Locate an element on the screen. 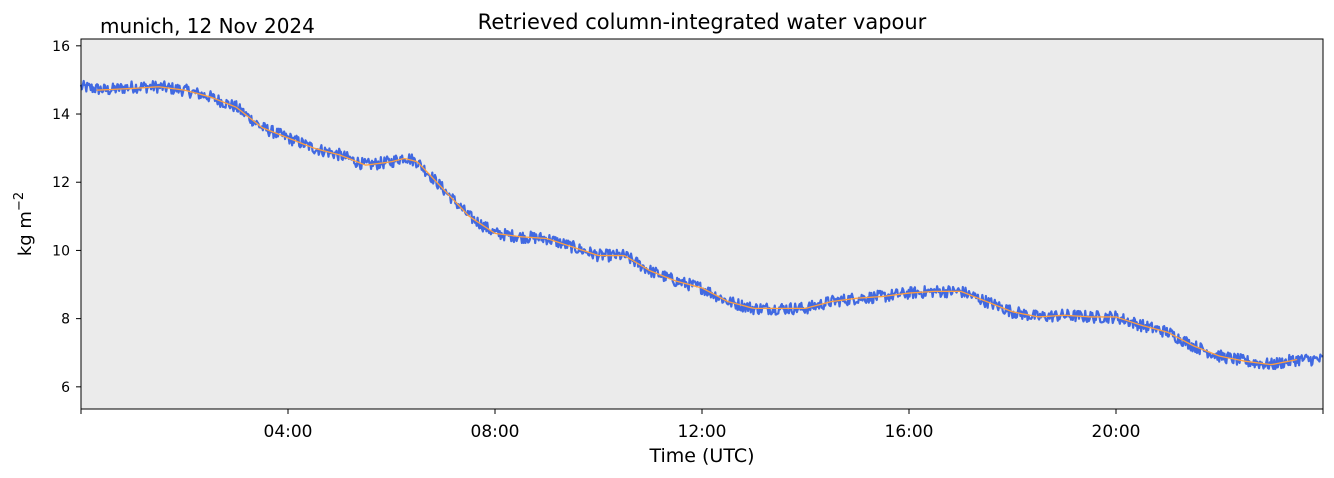 This screenshot has height=478, width=1334. x-tick-label: 08:00 is located at coordinates (495, 432).